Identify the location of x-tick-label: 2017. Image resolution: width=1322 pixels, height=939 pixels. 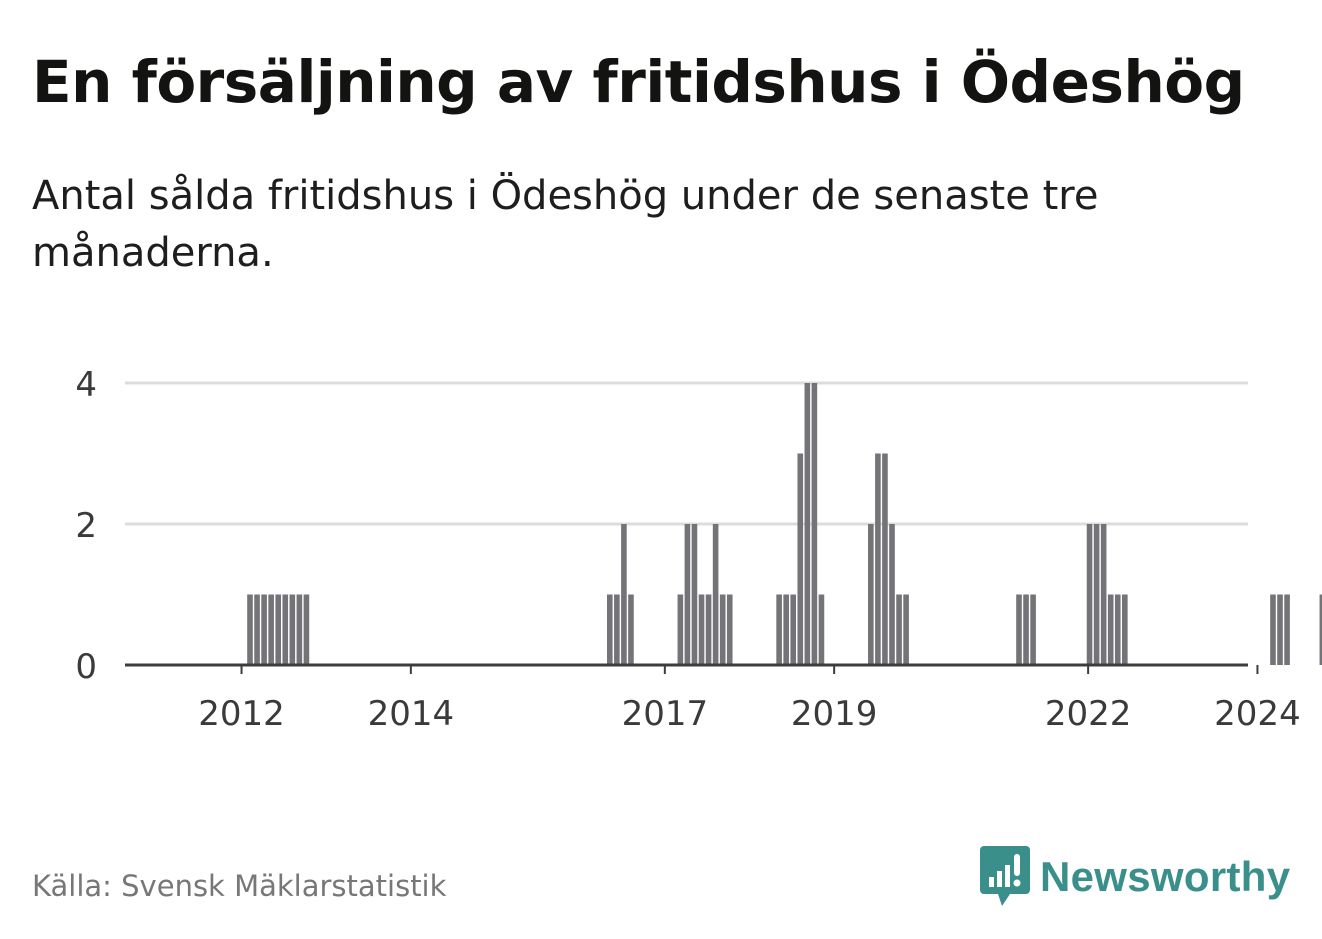
(665, 714).